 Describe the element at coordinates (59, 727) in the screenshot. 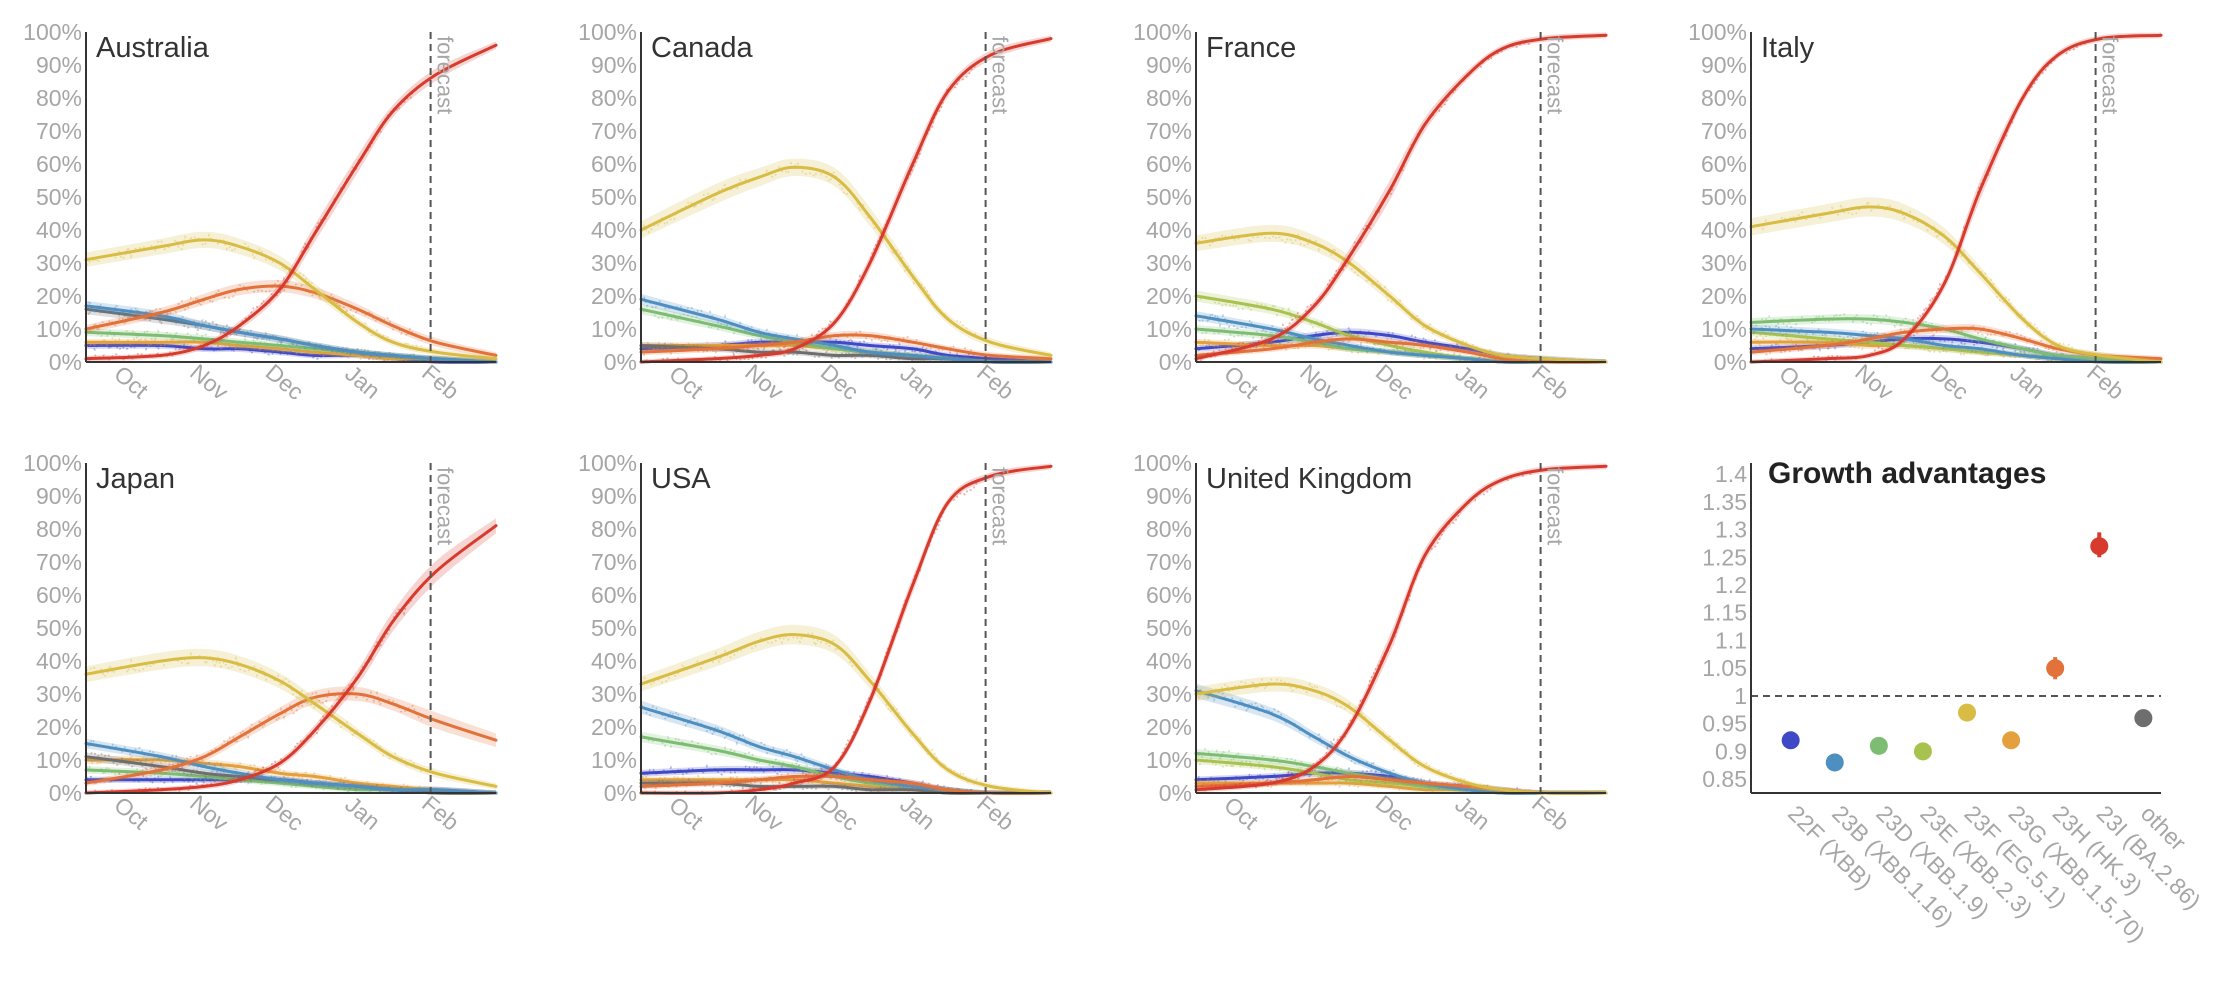

I see `y-tick-label: 20%` at that location.